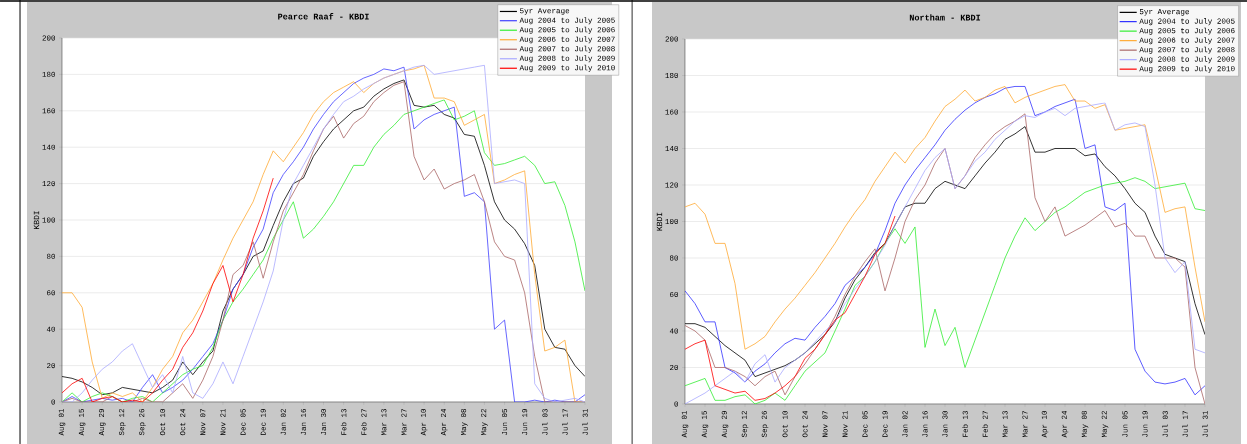 This screenshot has height=444, width=1247. I want to click on chart-title: Northam - KBDI, so click(945, 17).